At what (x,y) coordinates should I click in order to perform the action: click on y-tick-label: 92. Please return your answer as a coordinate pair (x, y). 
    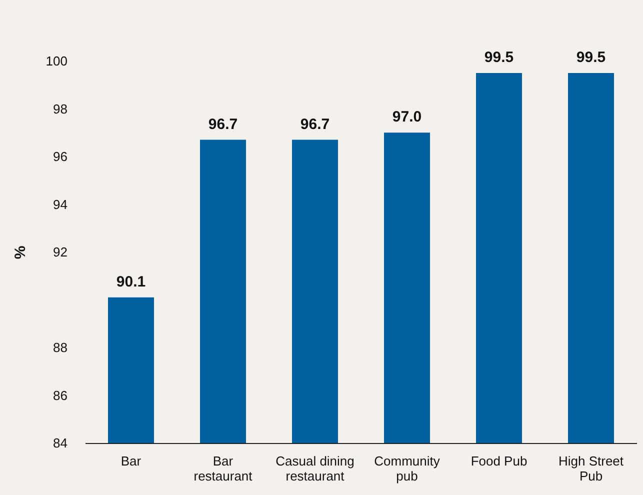
    Looking at the image, I should click on (60, 252).